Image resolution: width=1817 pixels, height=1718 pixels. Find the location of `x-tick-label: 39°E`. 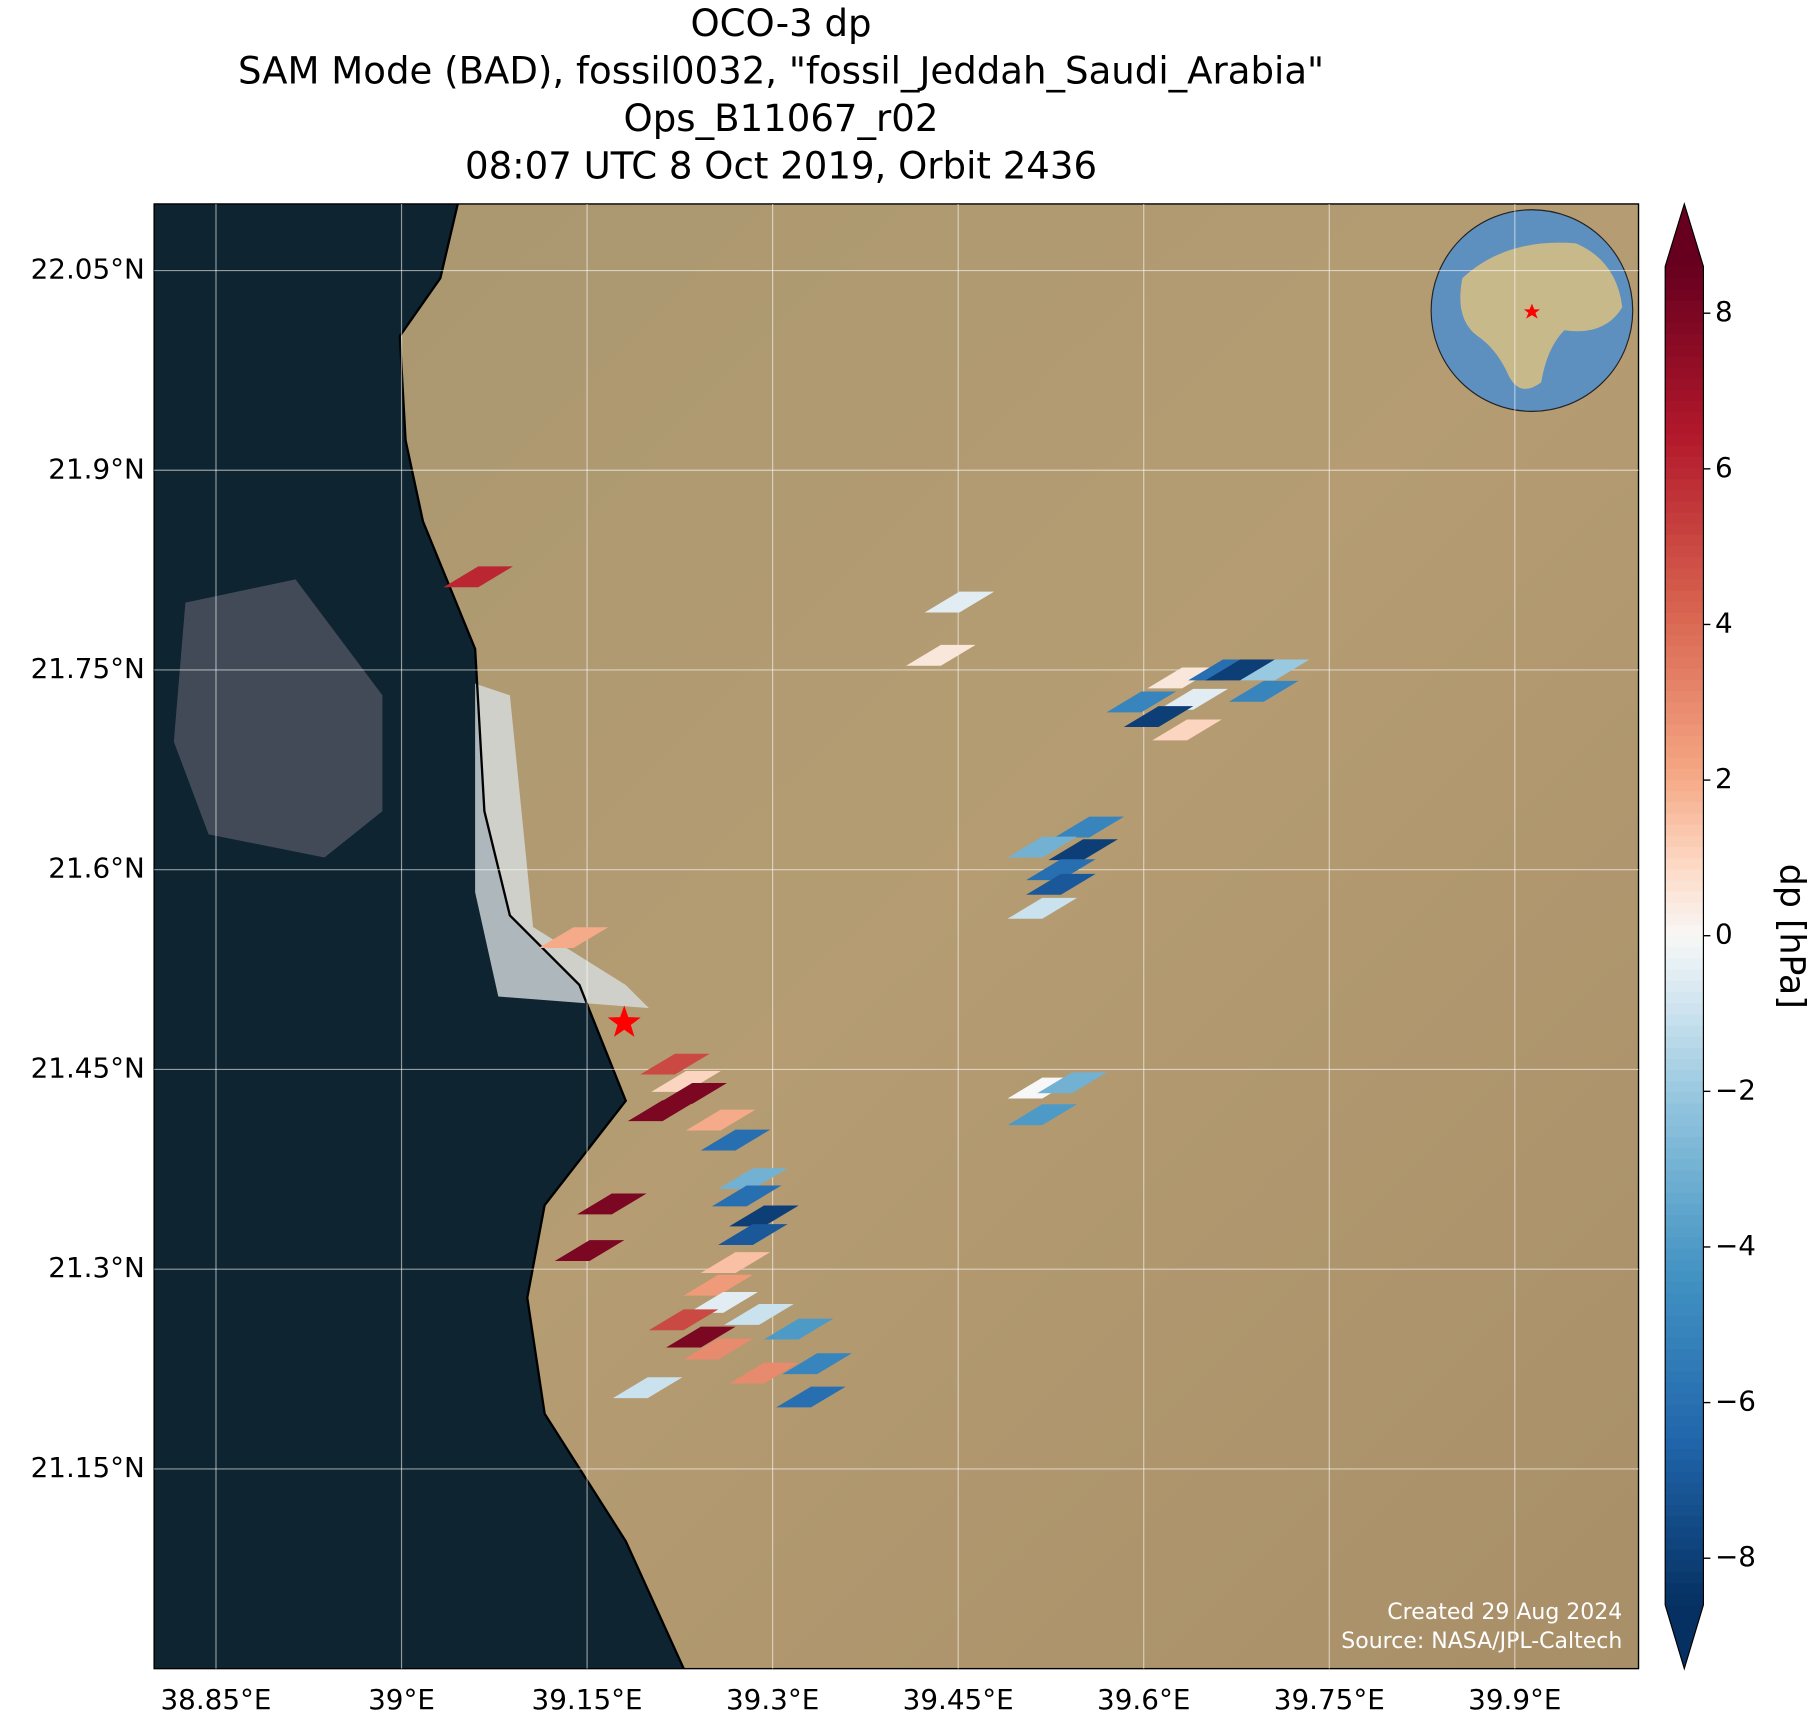

x-tick-label: 39°E is located at coordinates (401, 1699).